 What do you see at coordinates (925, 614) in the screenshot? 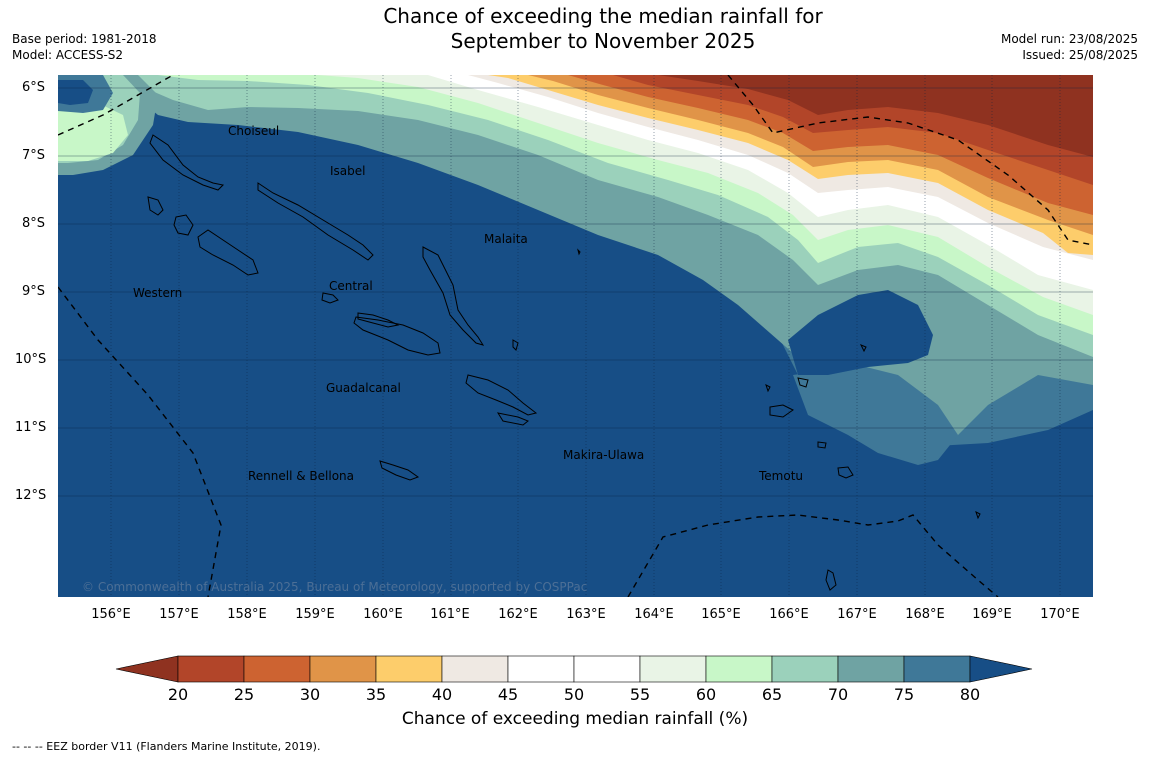
I see `lon-label-168e: 168°E` at bounding box center [925, 614].